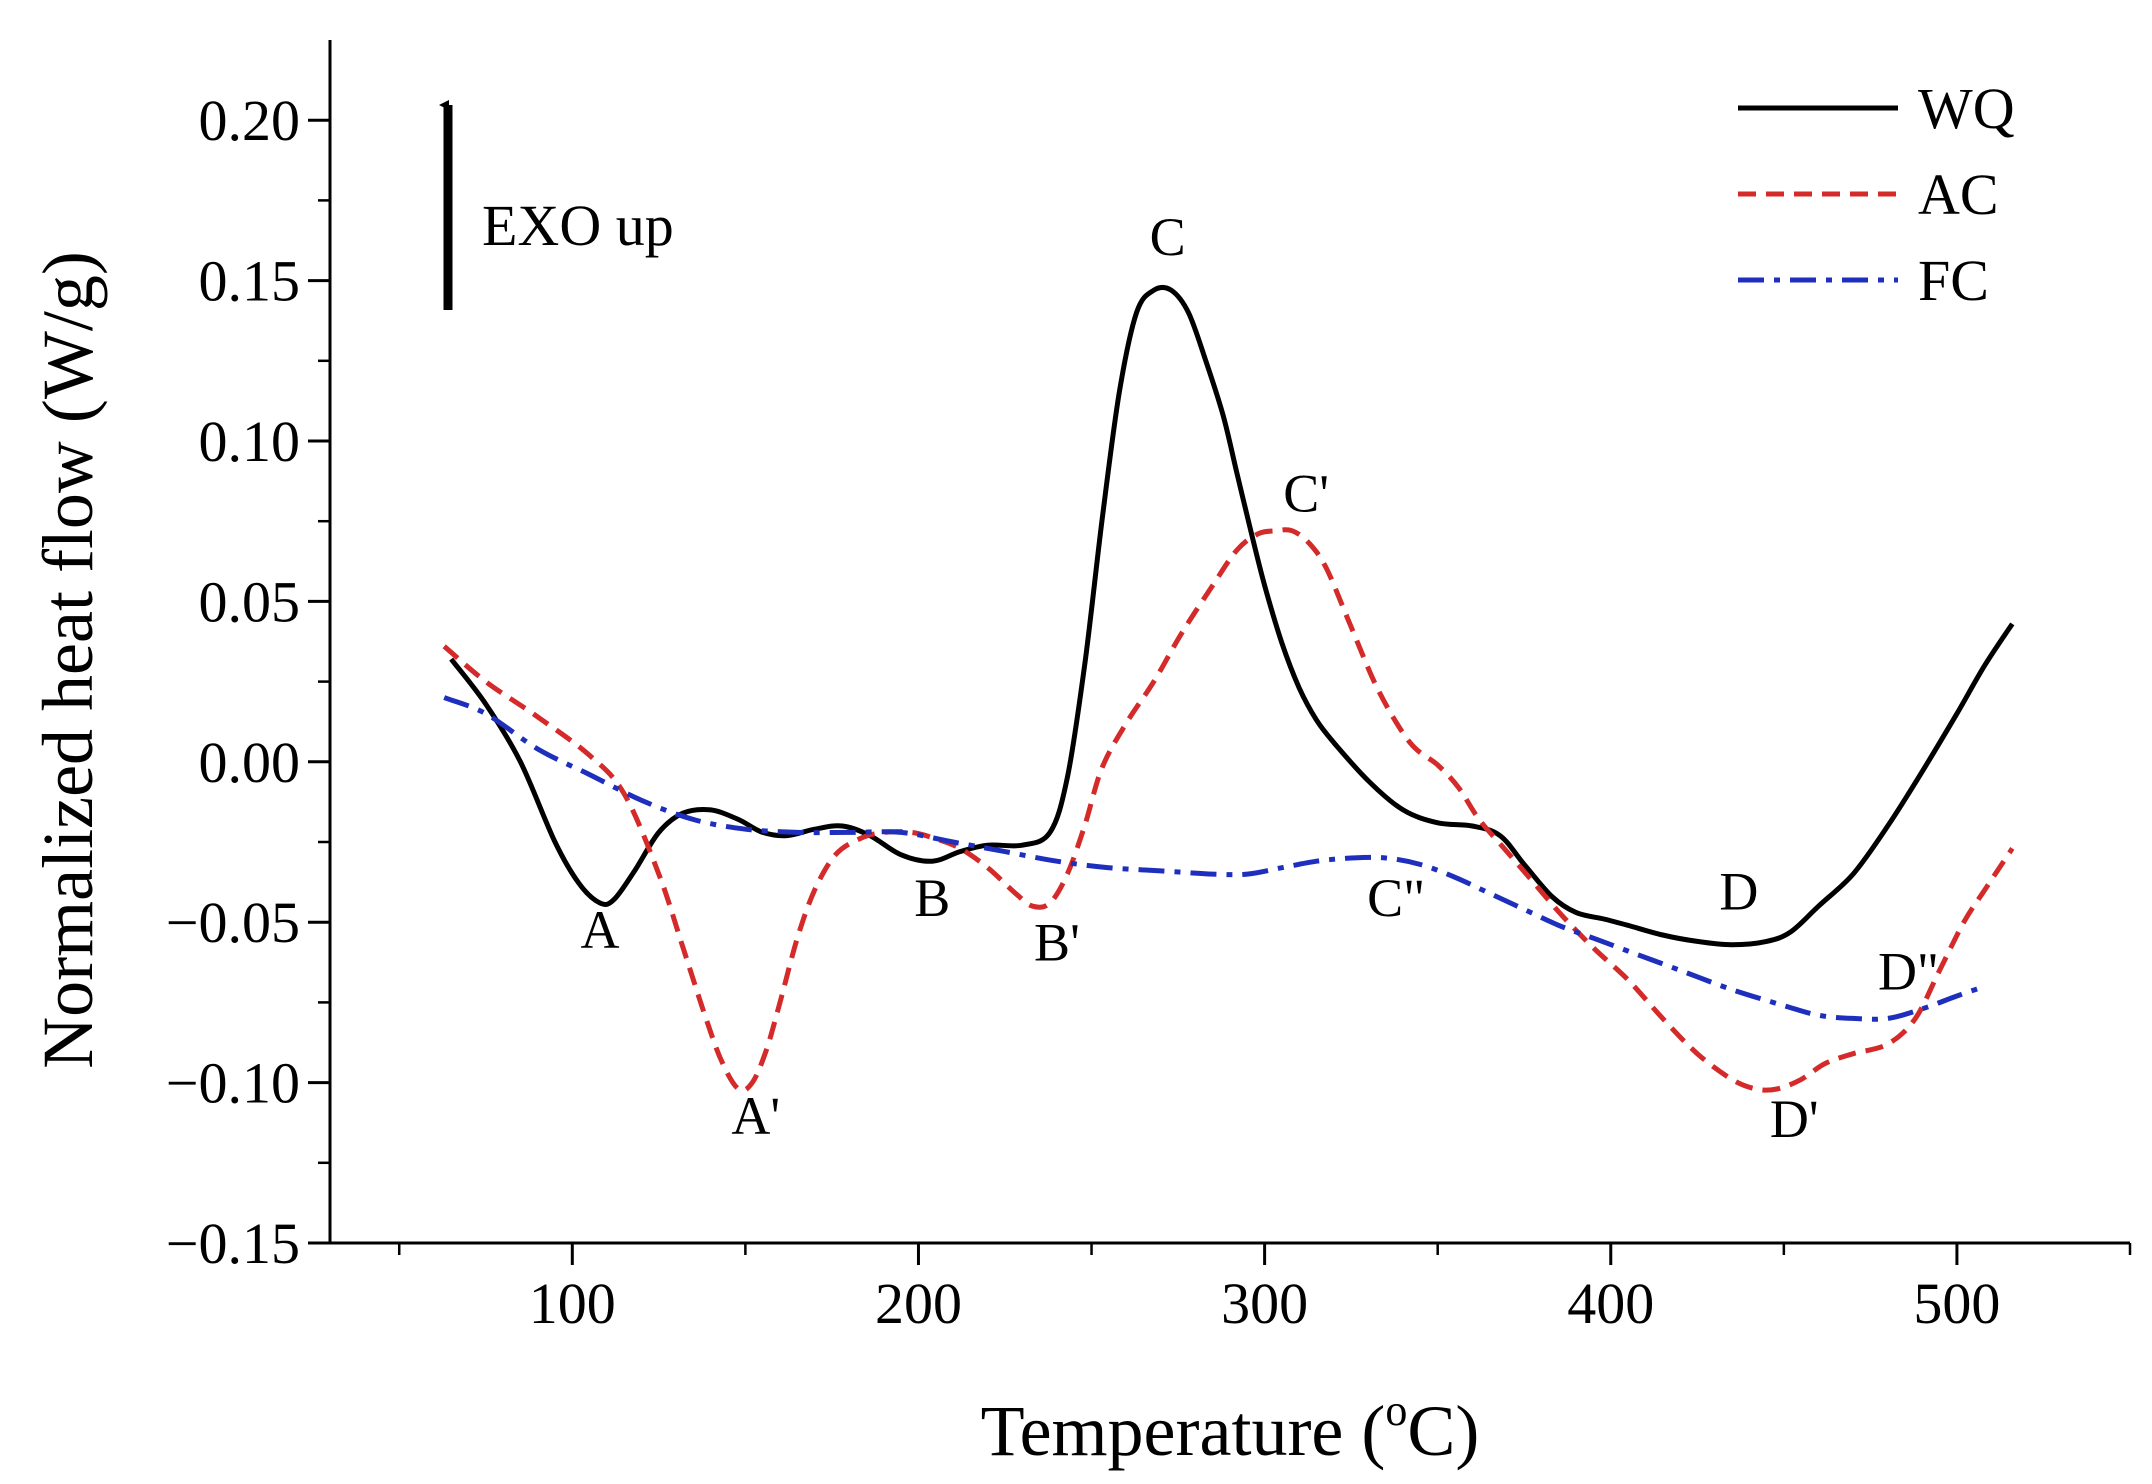 The height and width of the screenshot is (1484, 2152). Describe the element at coordinates (250, 120) in the screenshot. I see `y-tick-label: 0.20` at that location.